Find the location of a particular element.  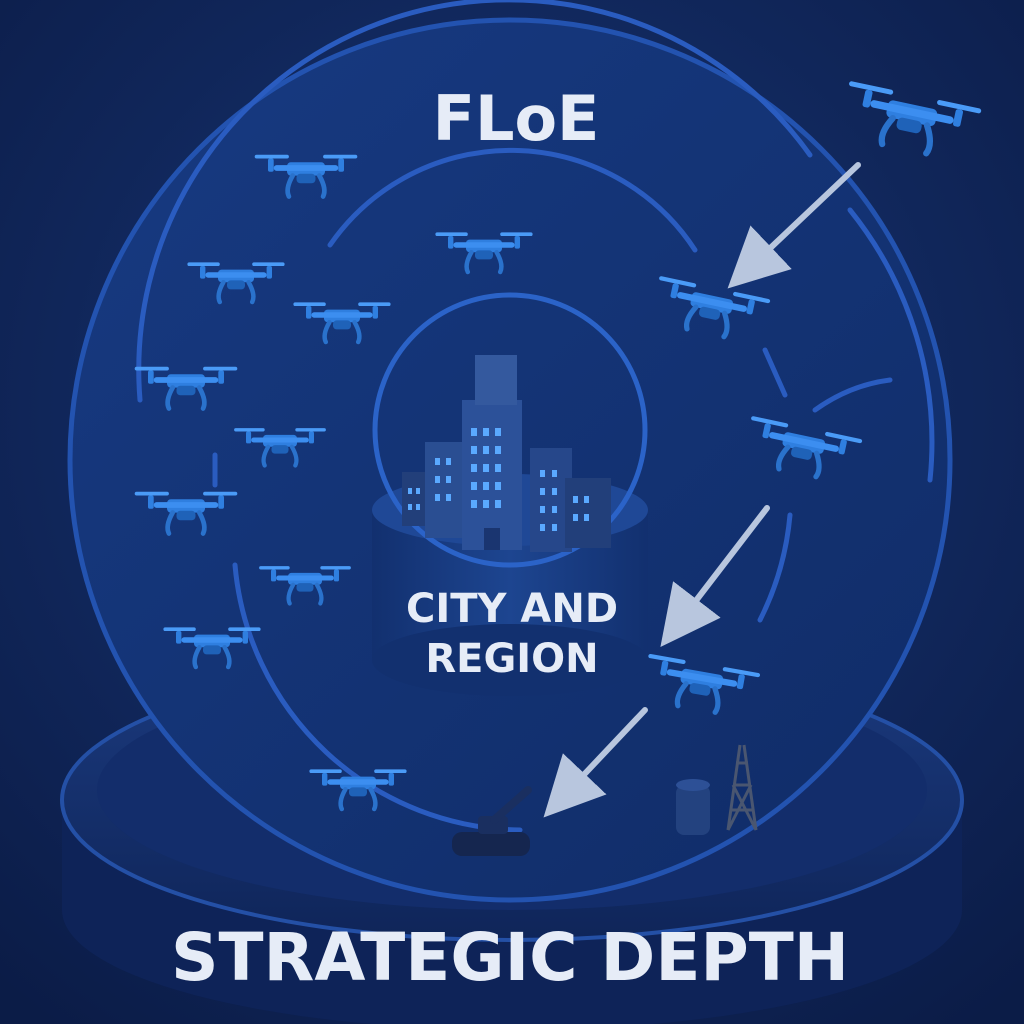

building-icon is located at coordinates (506, 453).